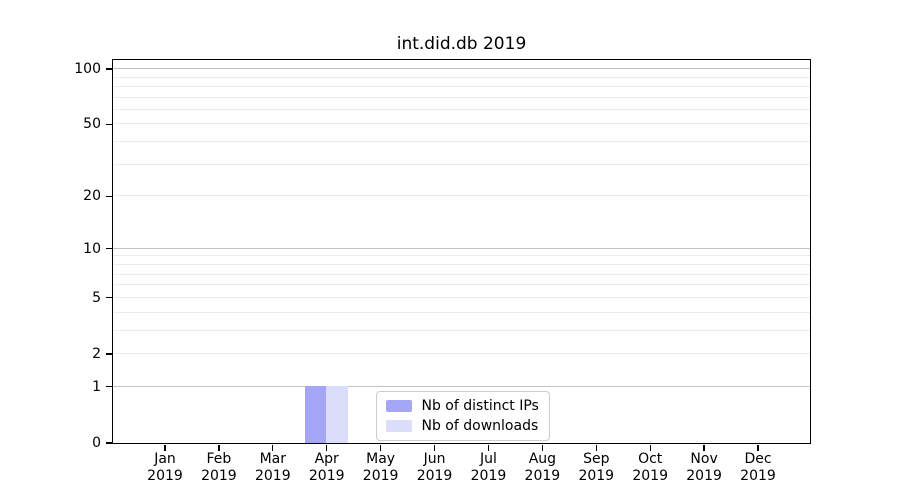  What do you see at coordinates (461, 44) in the screenshot?
I see `chart-title: int.did.db 2019` at bounding box center [461, 44].